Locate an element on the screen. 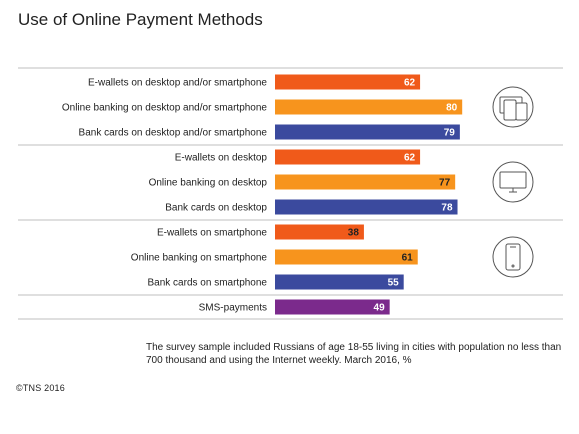 This screenshot has height=434, width=579. value-label: 78 is located at coordinates (447, 208).